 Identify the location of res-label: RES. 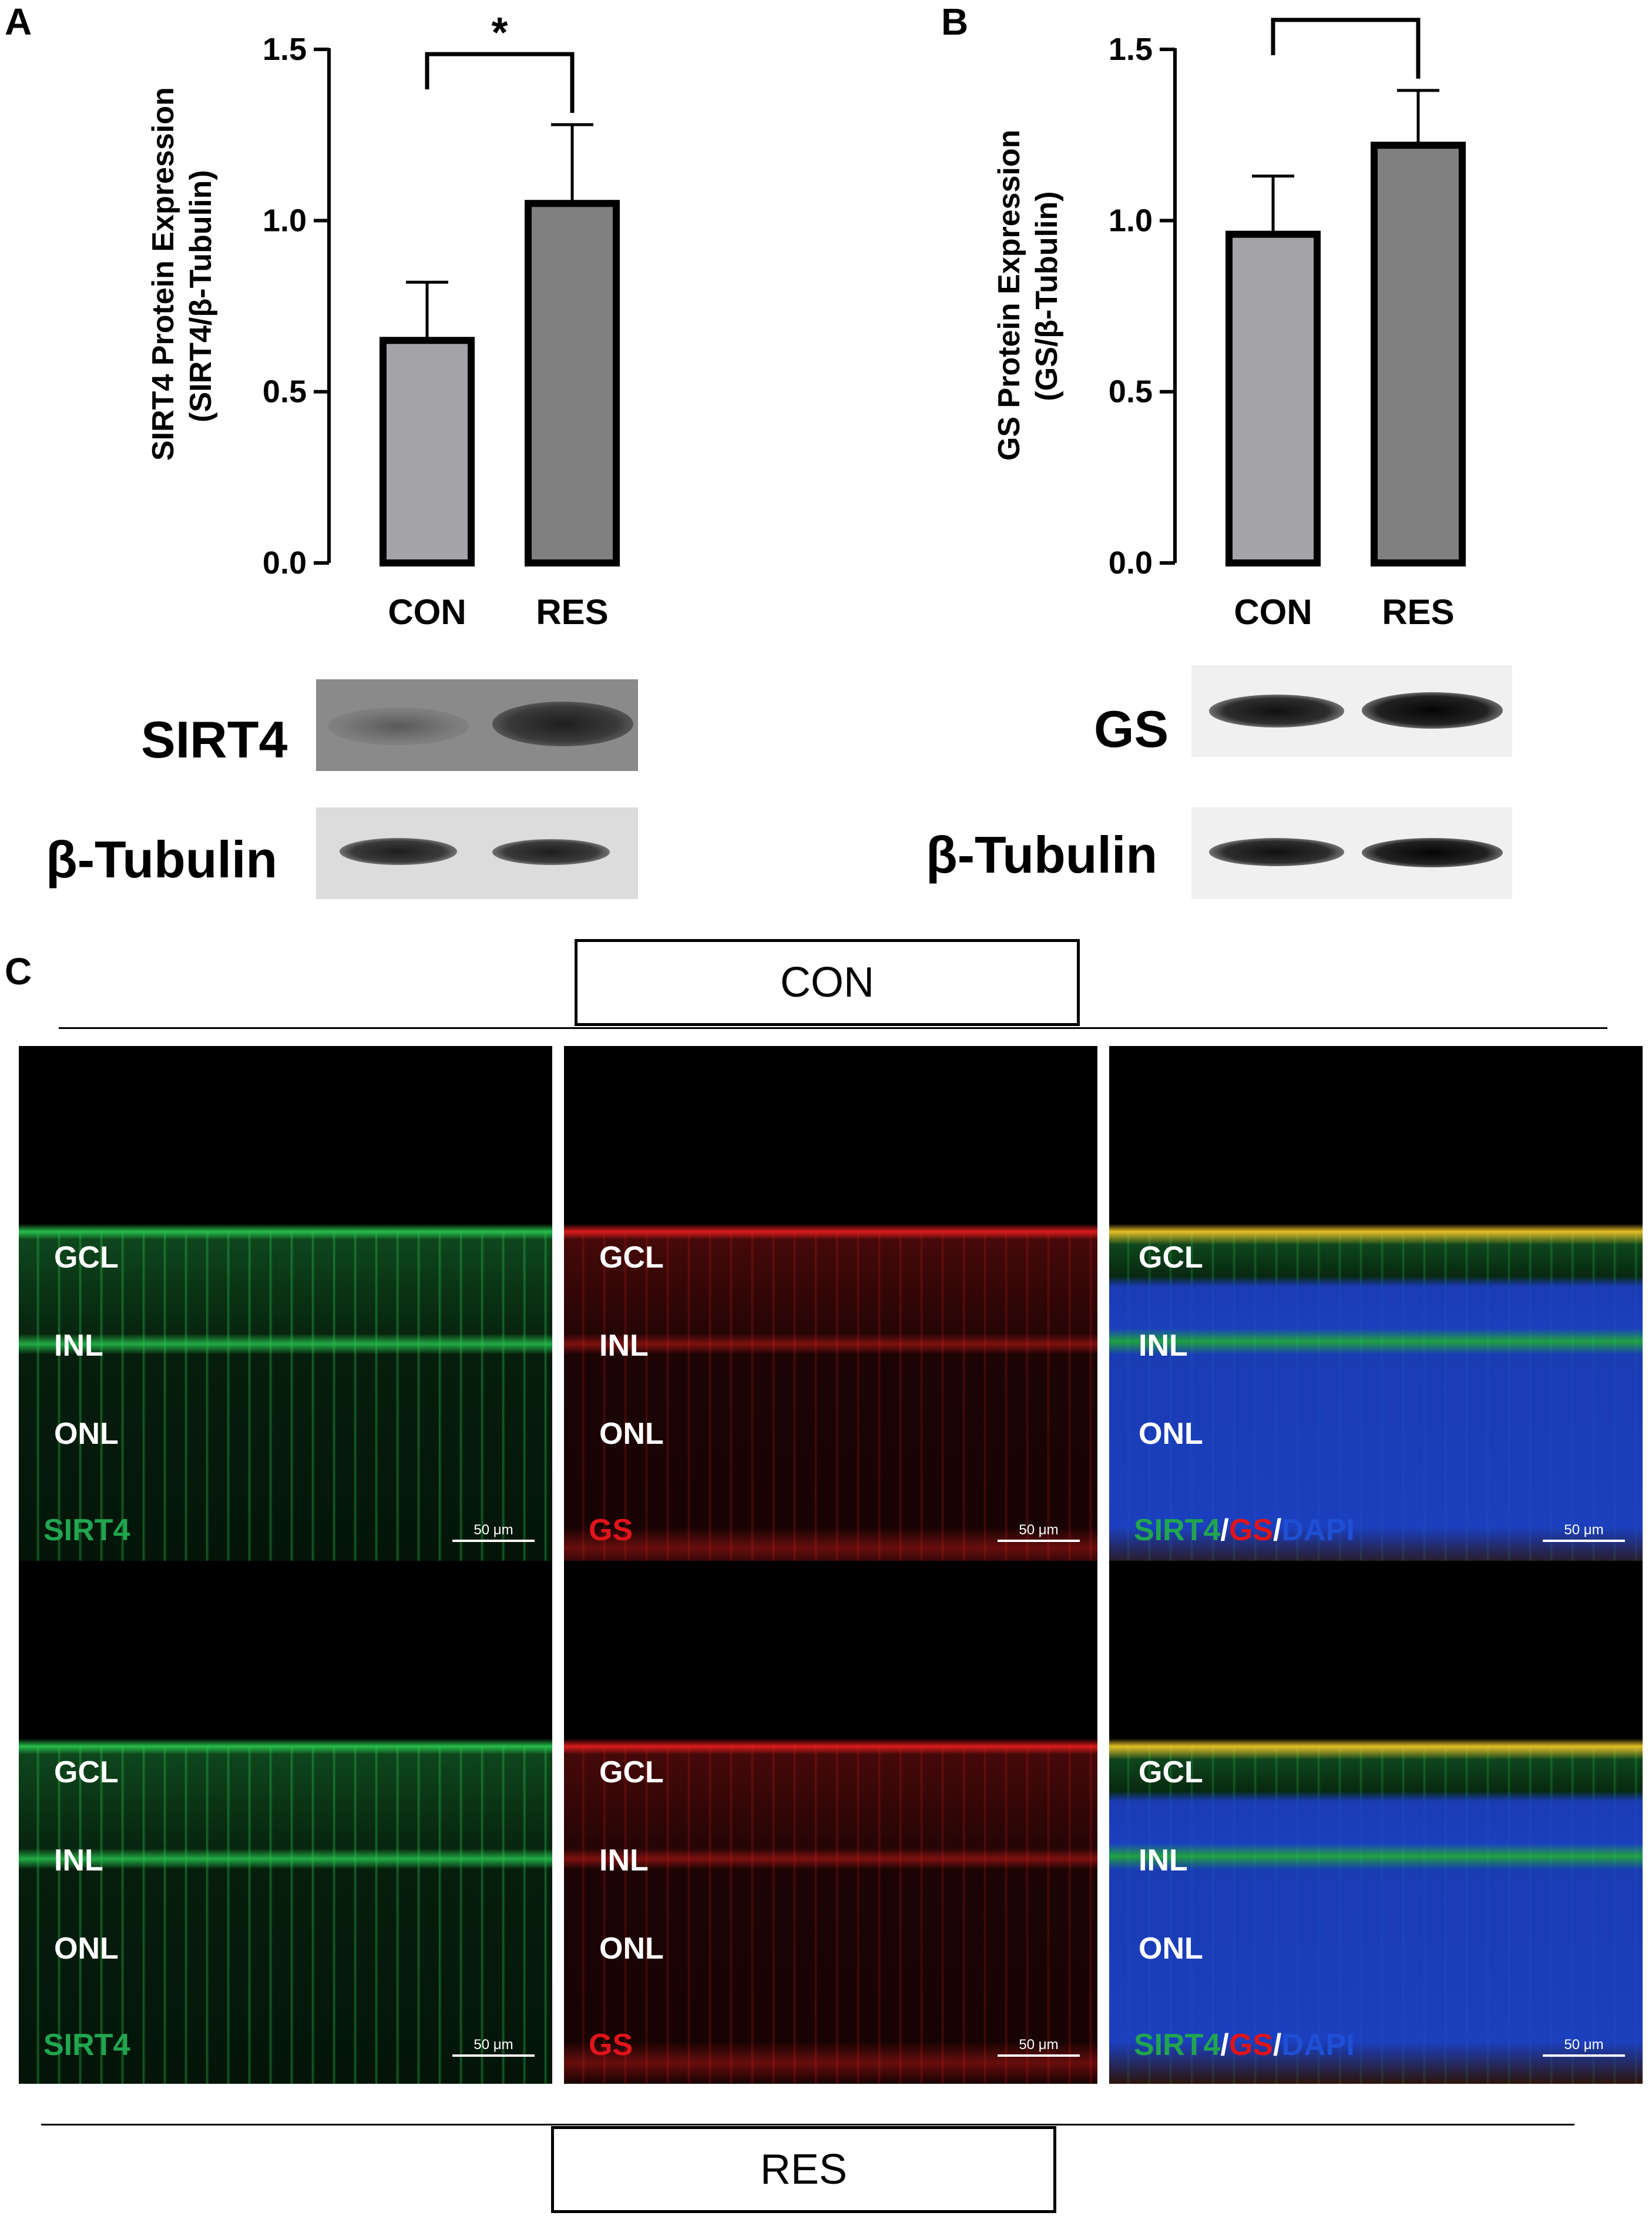
(804, 2169).